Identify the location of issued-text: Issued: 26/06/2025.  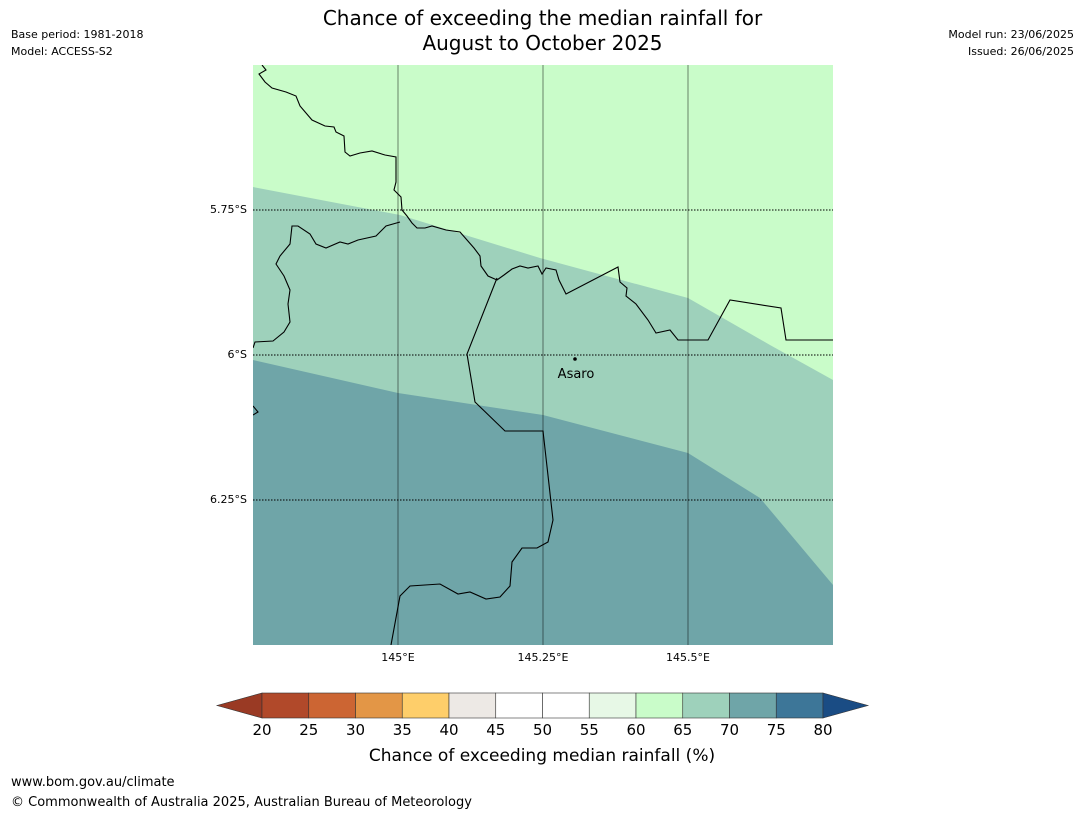
(1020, 51).